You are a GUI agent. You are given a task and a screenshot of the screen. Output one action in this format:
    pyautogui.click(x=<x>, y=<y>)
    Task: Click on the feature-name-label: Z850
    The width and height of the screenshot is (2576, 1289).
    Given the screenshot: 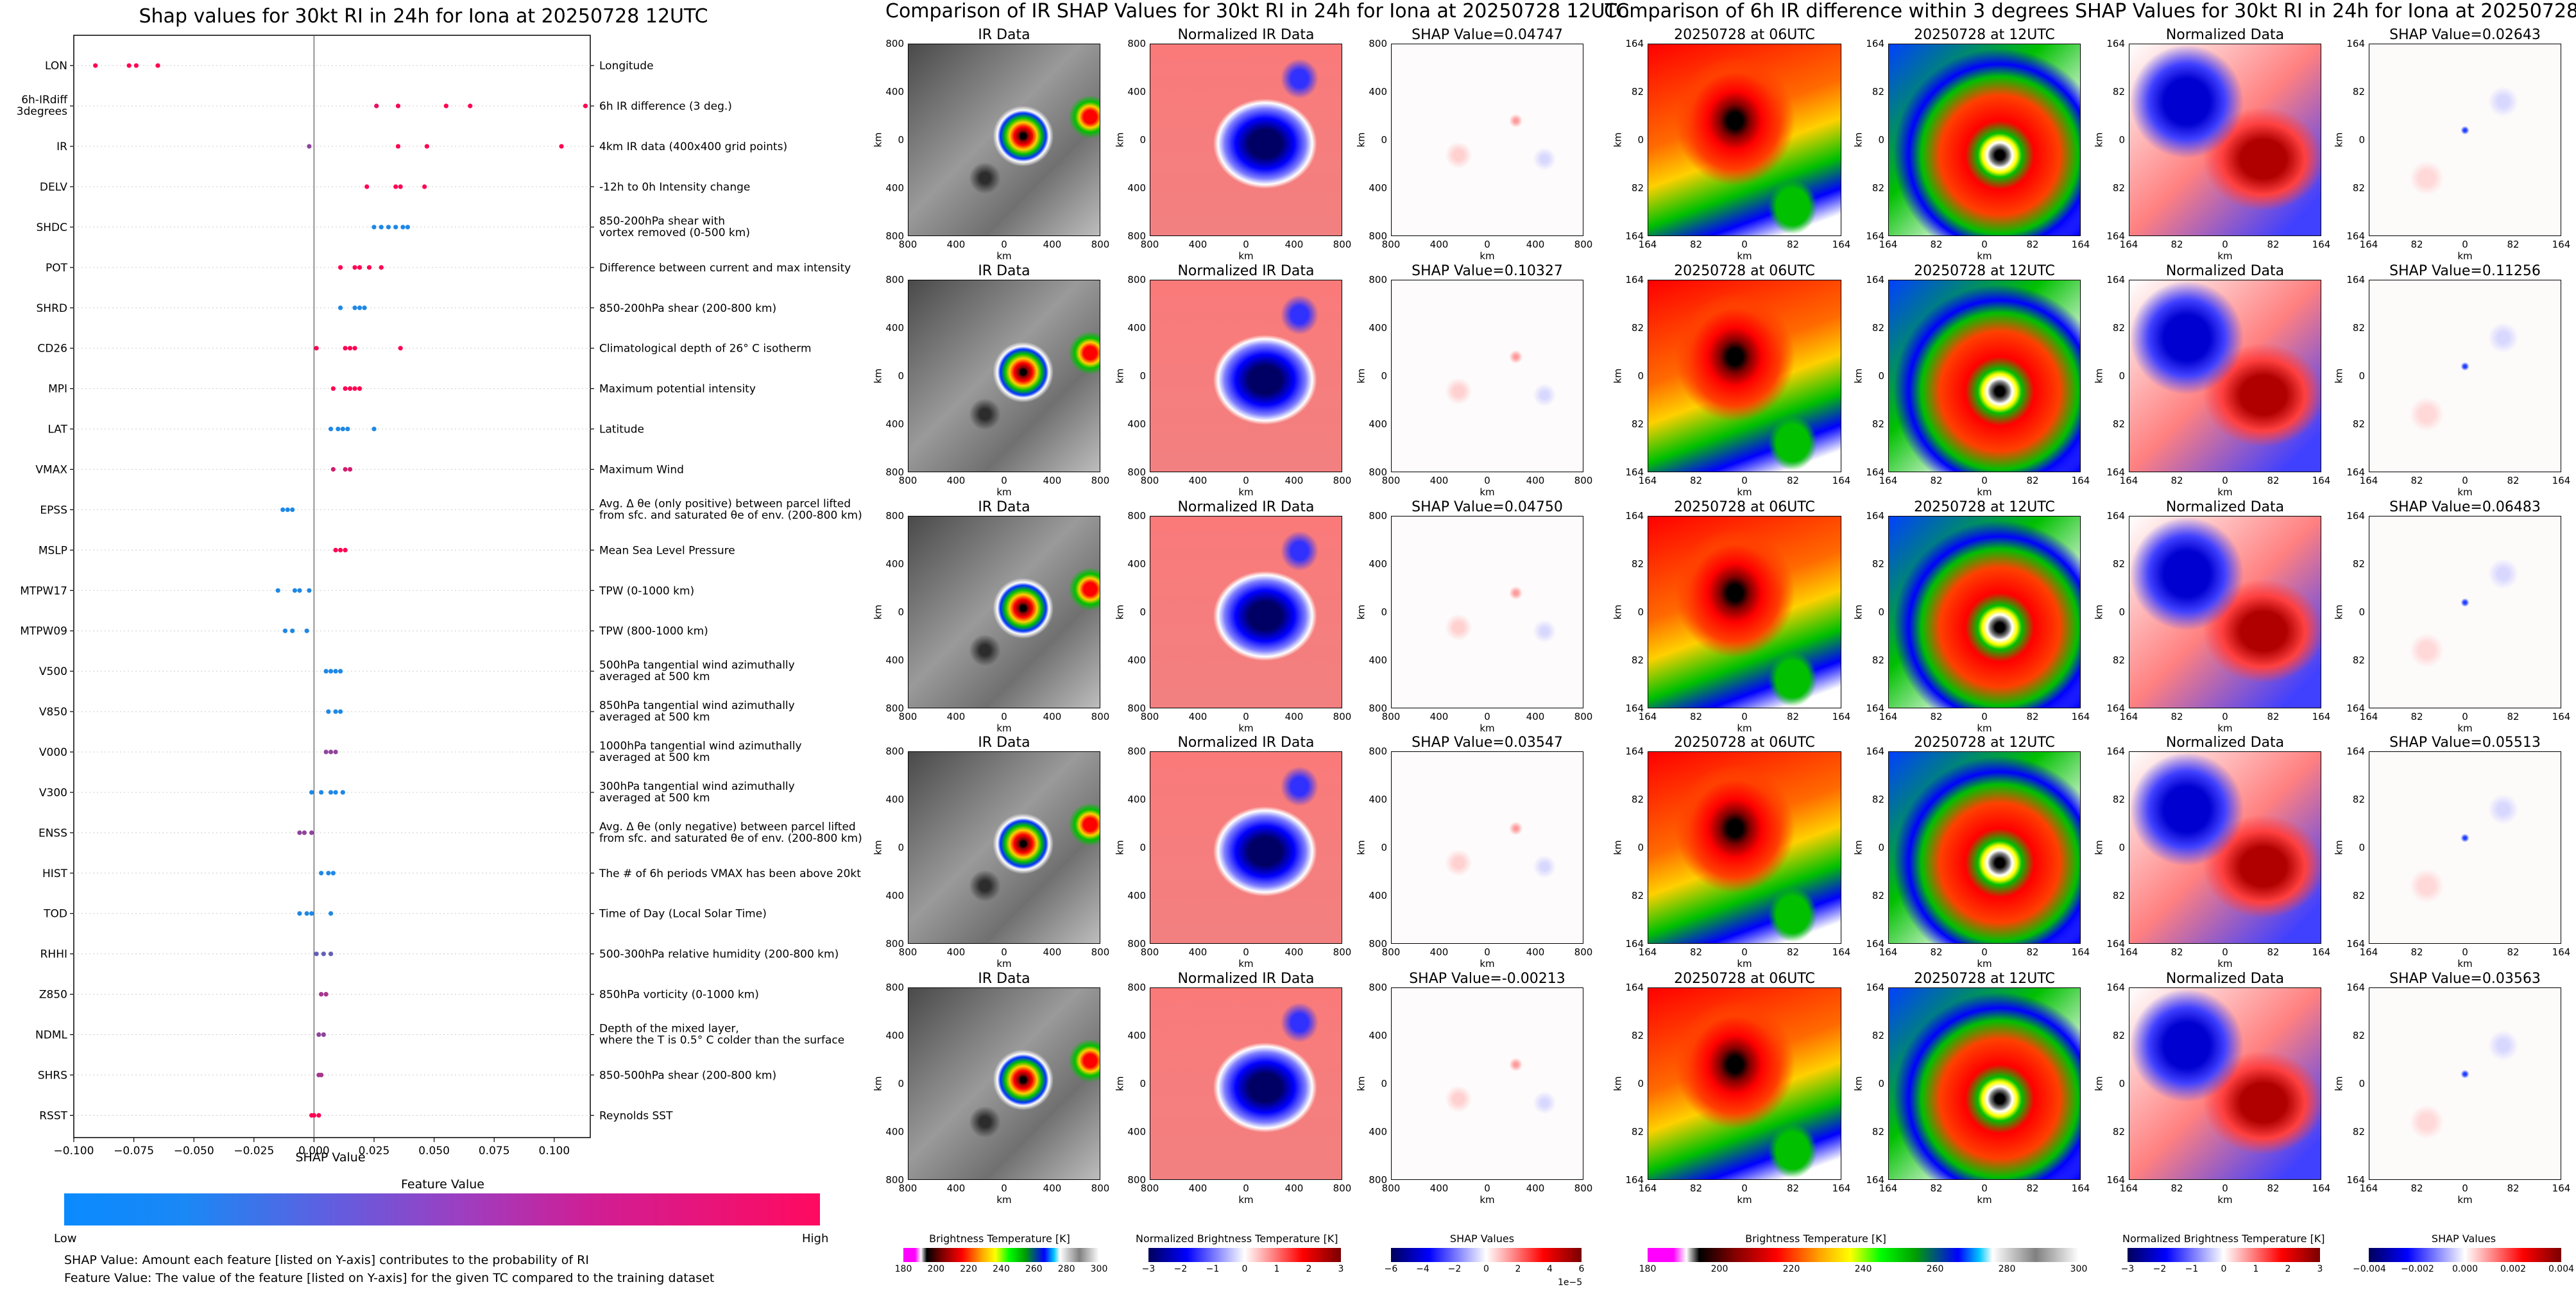 What is the action you would take?
    pyautogui.click(x=53, y=996)
    